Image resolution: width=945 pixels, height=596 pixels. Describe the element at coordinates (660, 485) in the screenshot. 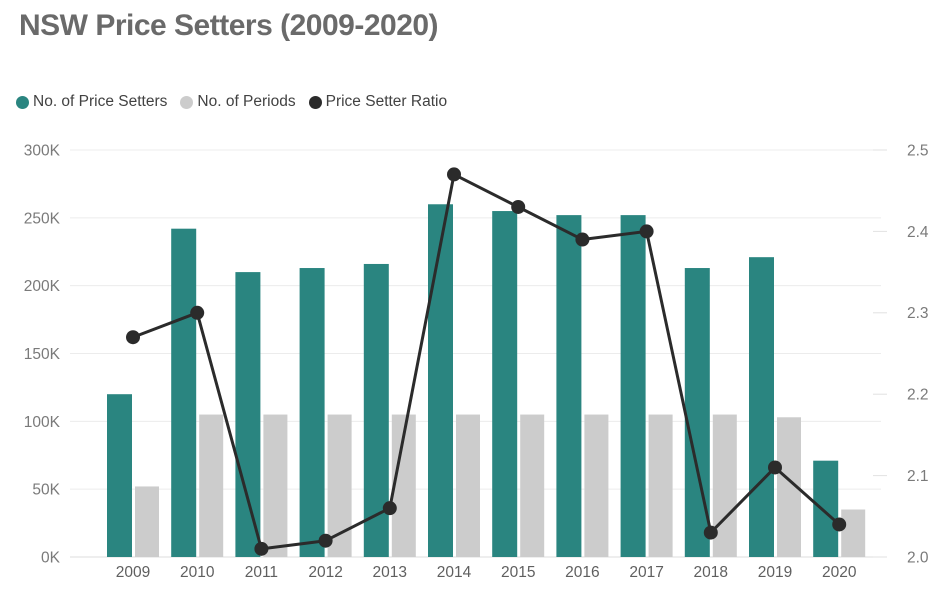

I see `bar-periods-2017` at that location.